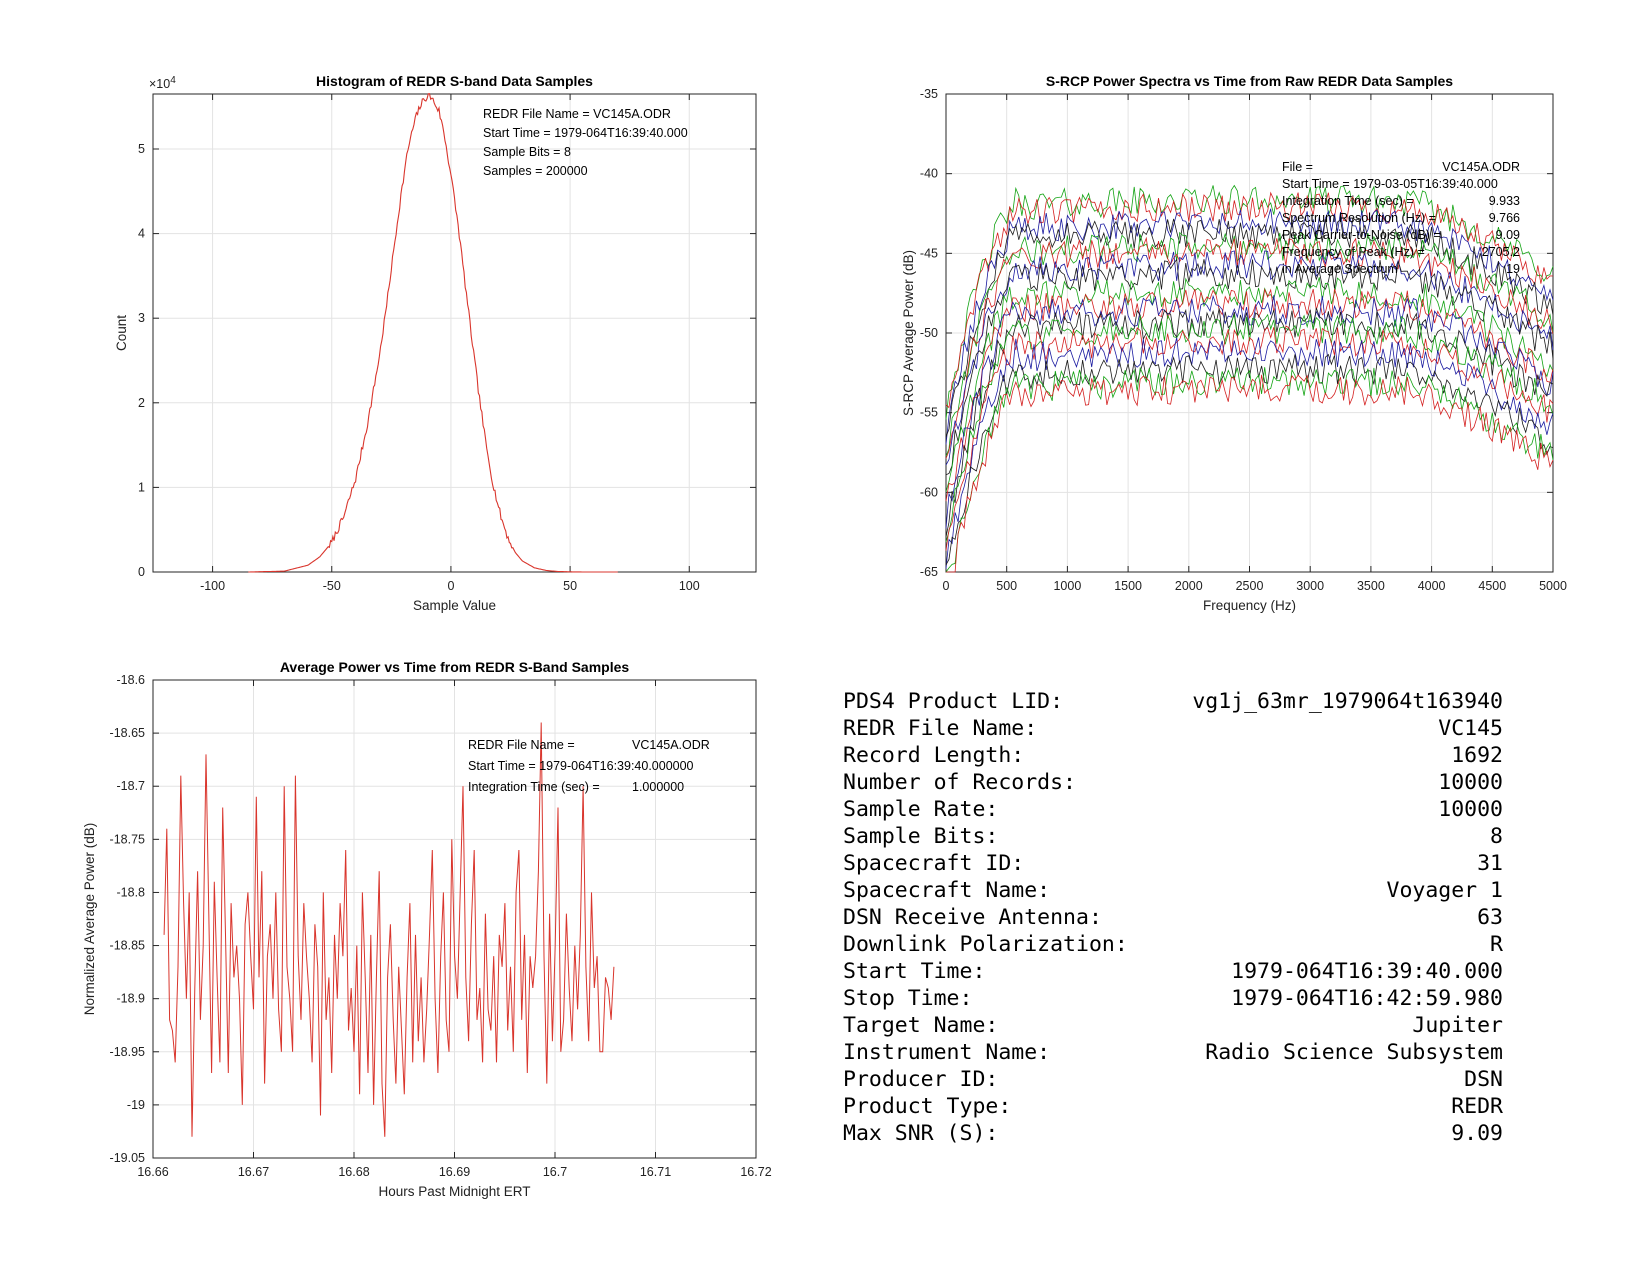  Describe the element at coordinates (332, 586) in the screenshot. I see `x-tick-label: -50` at that location.